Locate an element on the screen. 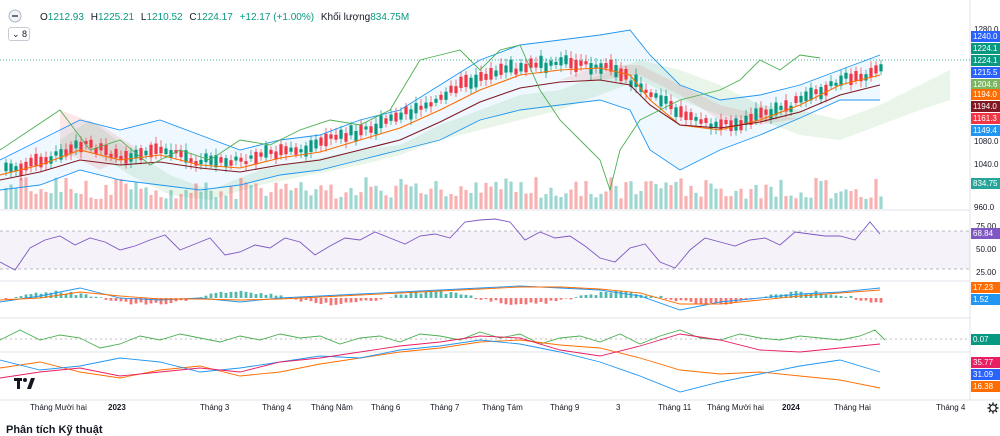  price-label-basis: 1215.5 is located at coordinates (985, 72).